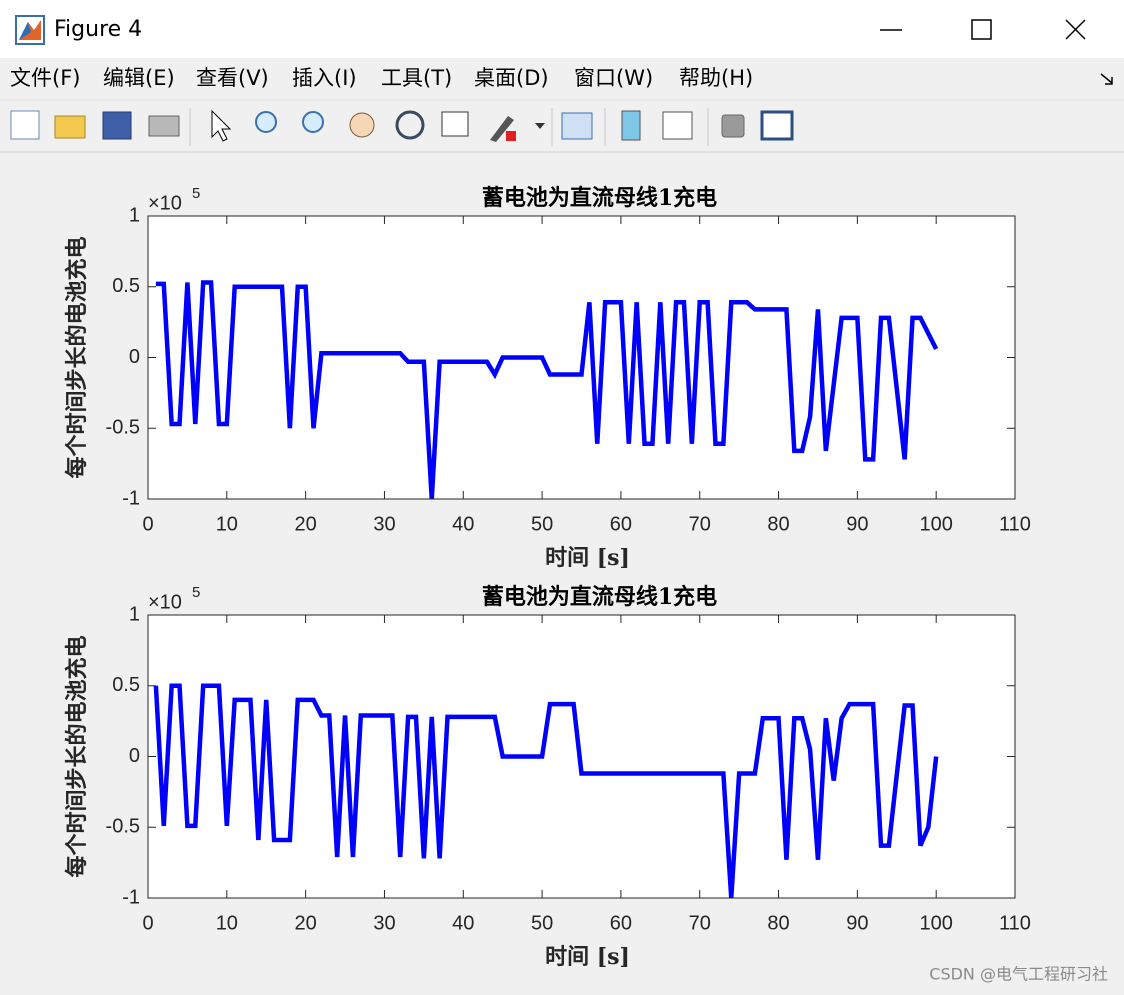  Describe the element at coordinates (25, 125) in the screenshot. I see `new-button` at that location.